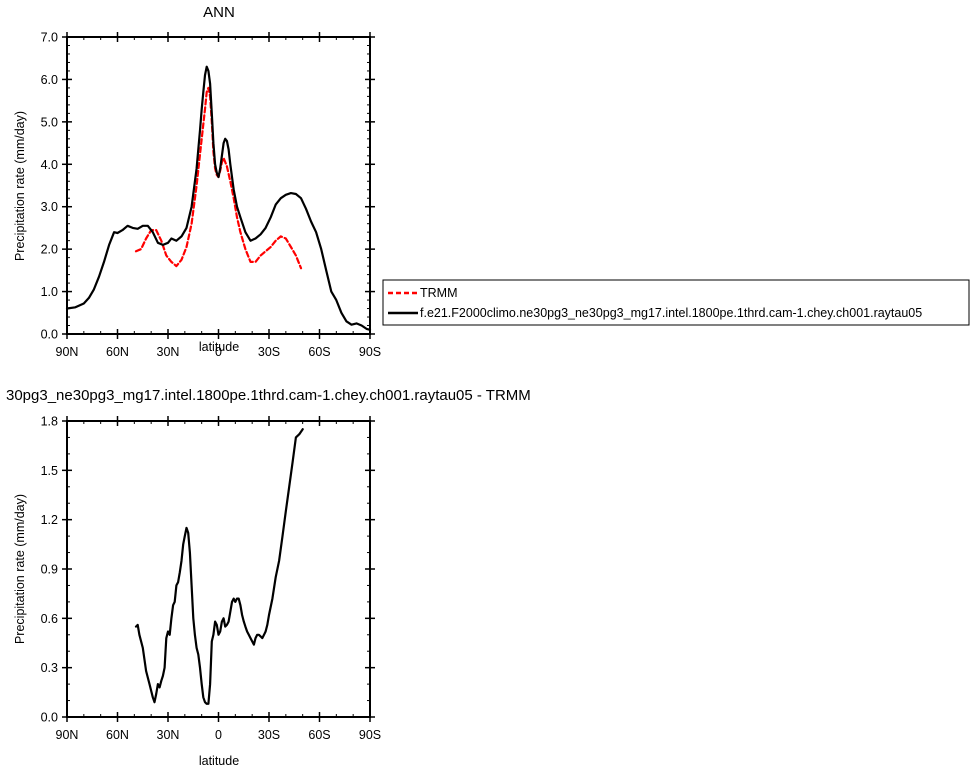  I want to click on panel2-ytick-label: 0.9, so click(49, 570).